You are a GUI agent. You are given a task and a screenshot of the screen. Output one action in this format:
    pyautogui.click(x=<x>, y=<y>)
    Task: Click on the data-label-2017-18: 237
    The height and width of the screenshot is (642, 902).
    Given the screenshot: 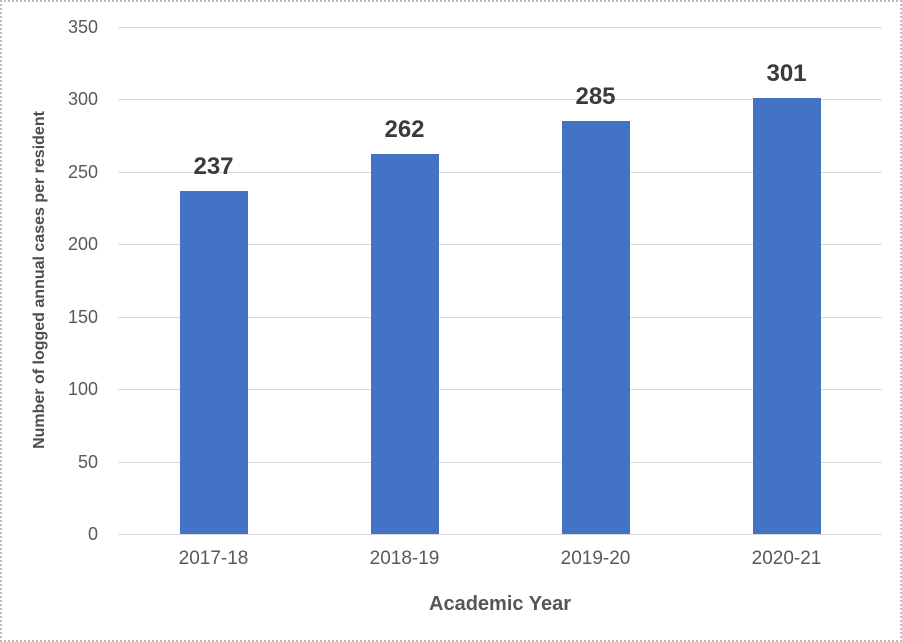 What is the action you would take?
    pyautogui.click(x=213, y=166)
    